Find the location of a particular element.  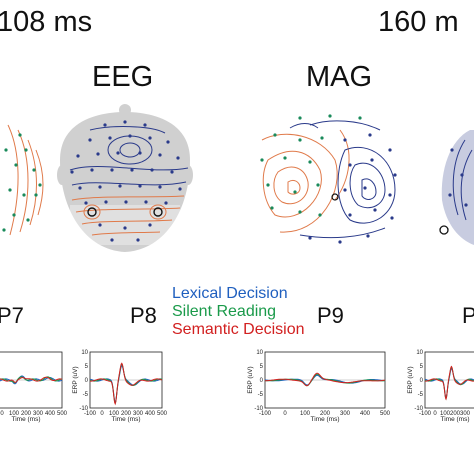

modality-label-mag: MAG is located at coordinates (339, 77).